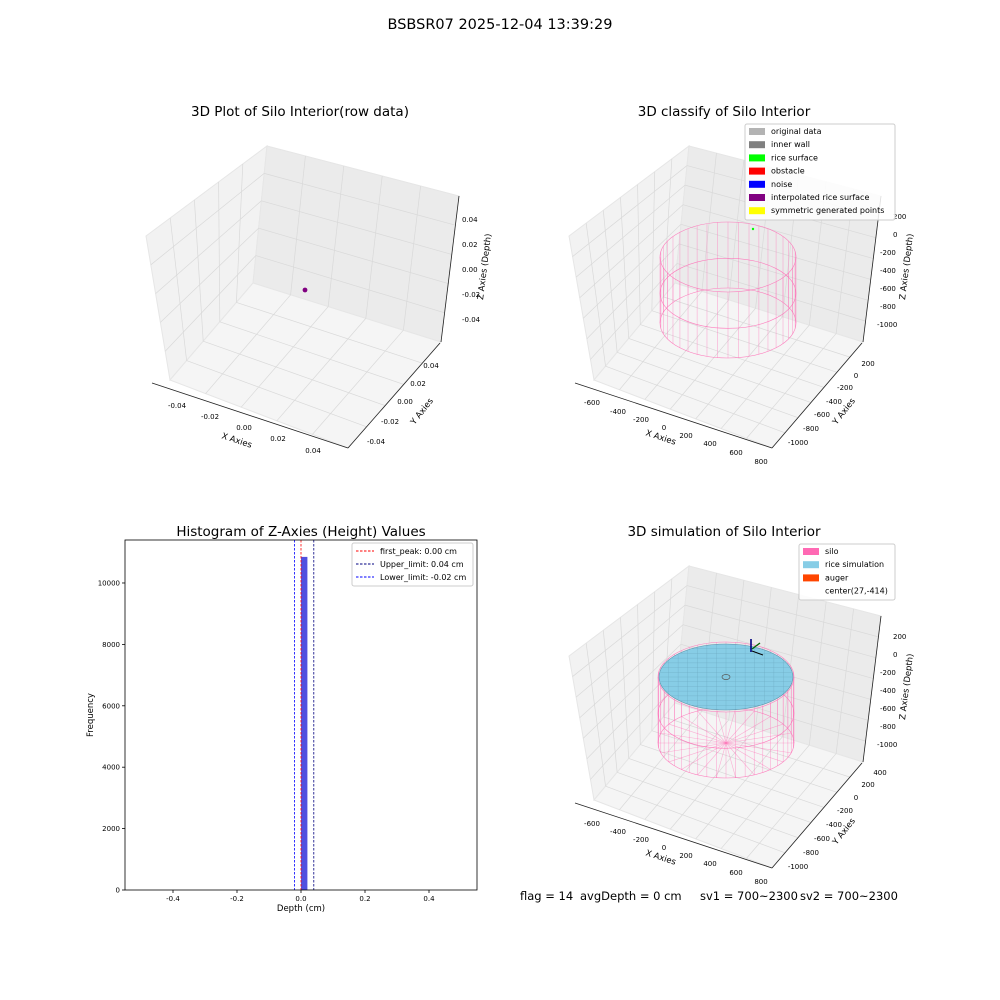 This screenshot has height=1000, width=1000. What do you see at coordinates (899, 637) in the screenshot?
I see `simulation-3d-ztick: 200` at bounding box center [899, 637].